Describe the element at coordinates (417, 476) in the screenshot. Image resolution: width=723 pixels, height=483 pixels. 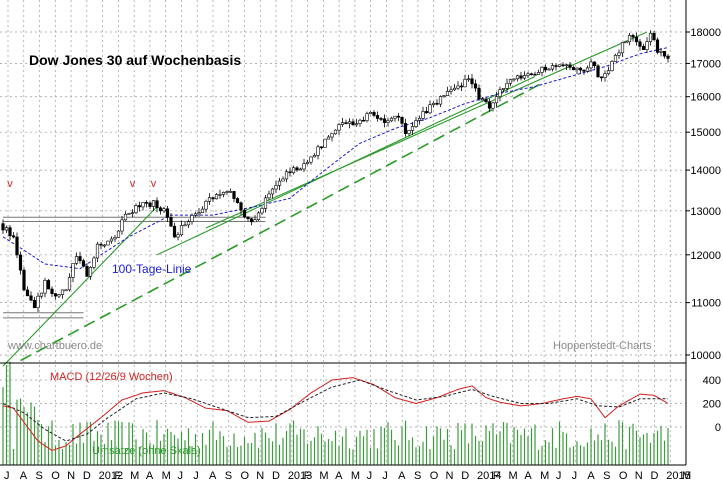
I see `x-tick-label: S` at that location.